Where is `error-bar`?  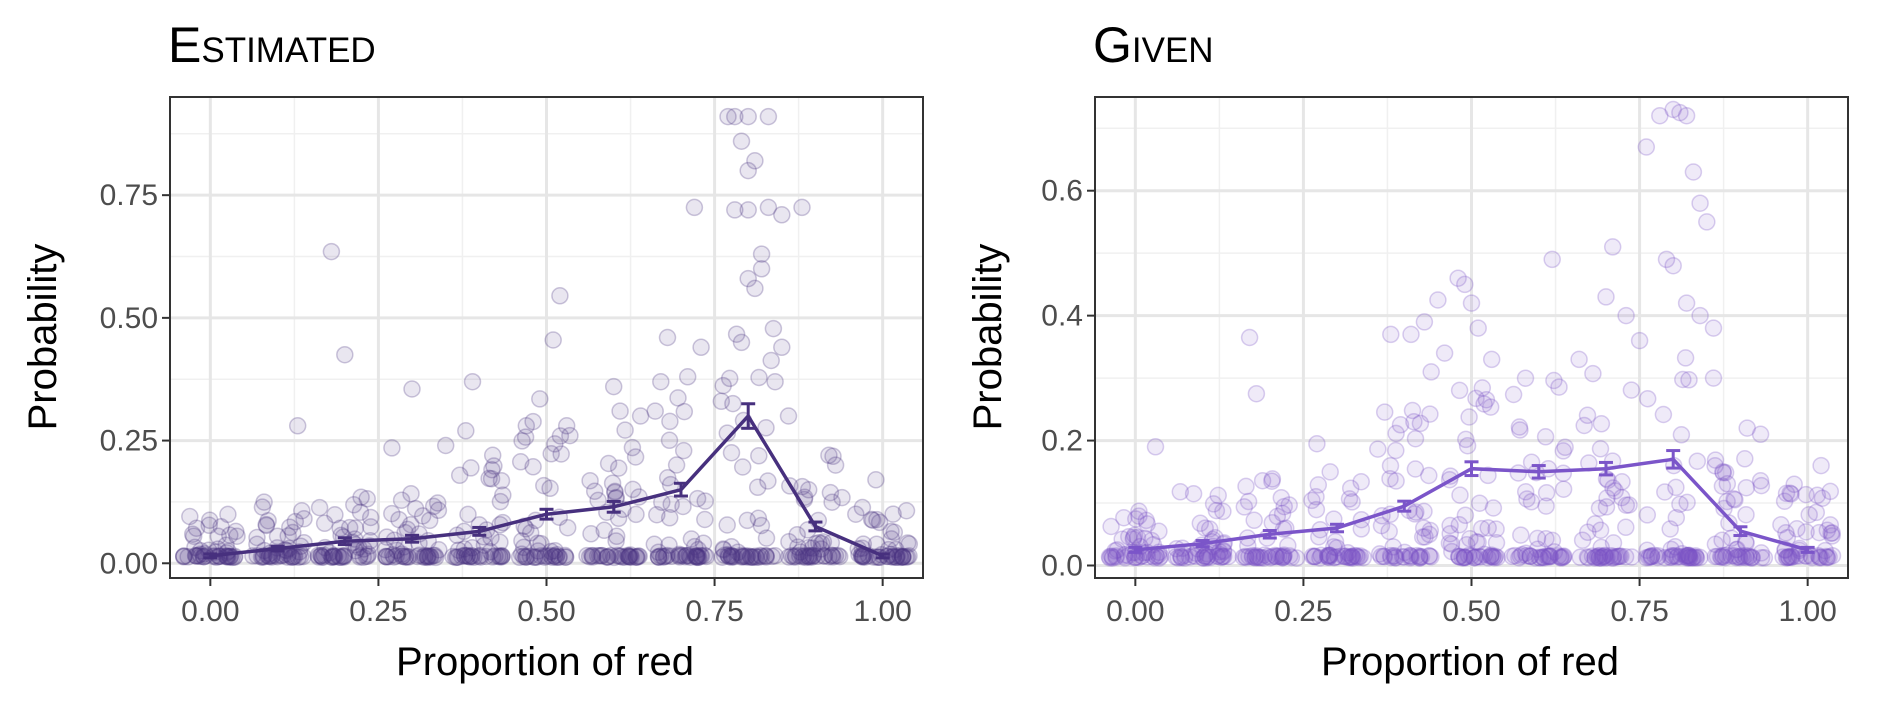
error-bar is located at coordinates (1807, 549).